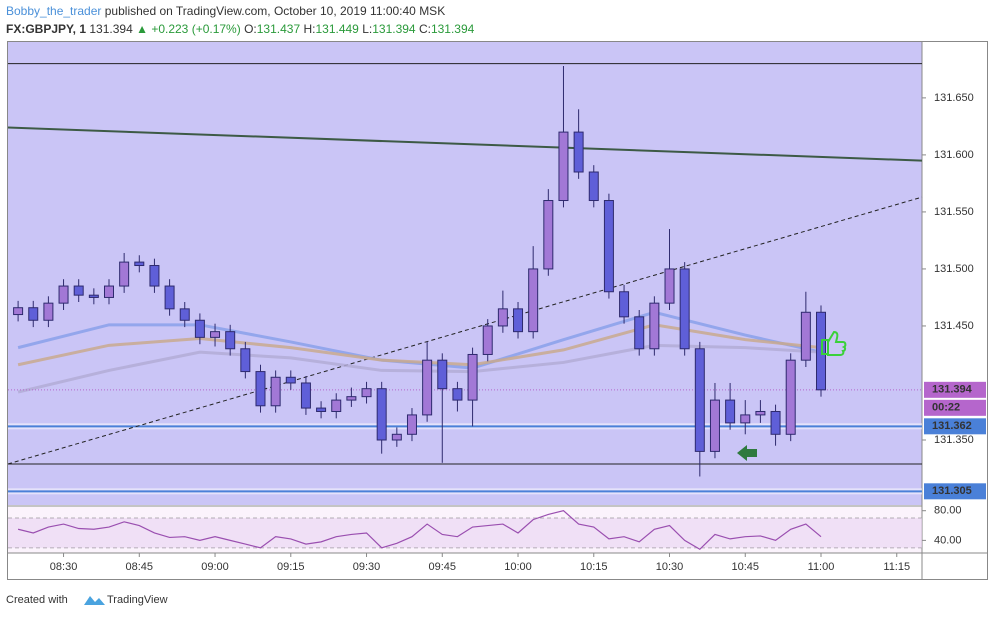 Image resolution: width=988 pixels, height=618 pixels. What do you see at coordinates (425, 29) in the screenshot?
I see `c-label: C:` at bounding box center [425, 29].